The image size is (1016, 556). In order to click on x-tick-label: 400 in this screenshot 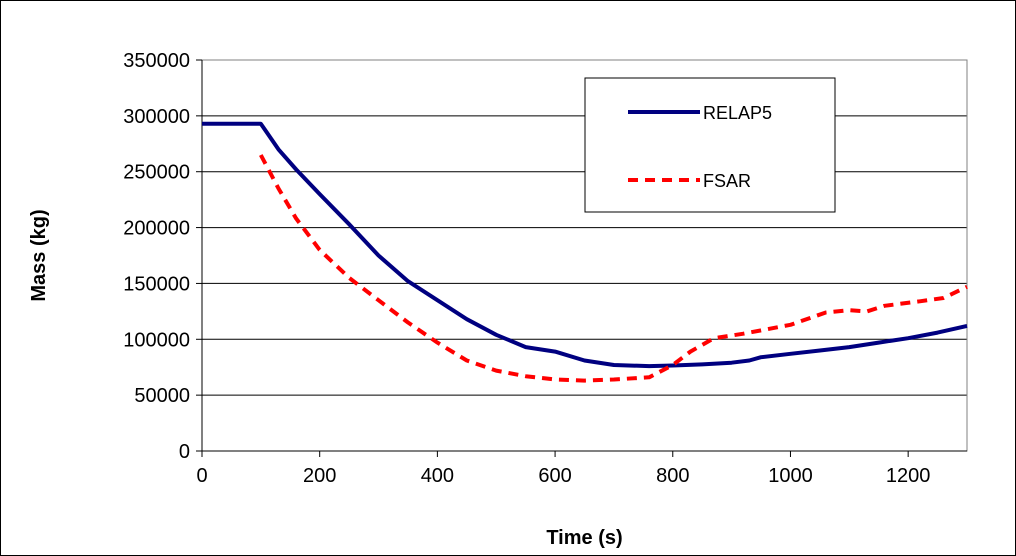, I will do `click(437, 476)`.